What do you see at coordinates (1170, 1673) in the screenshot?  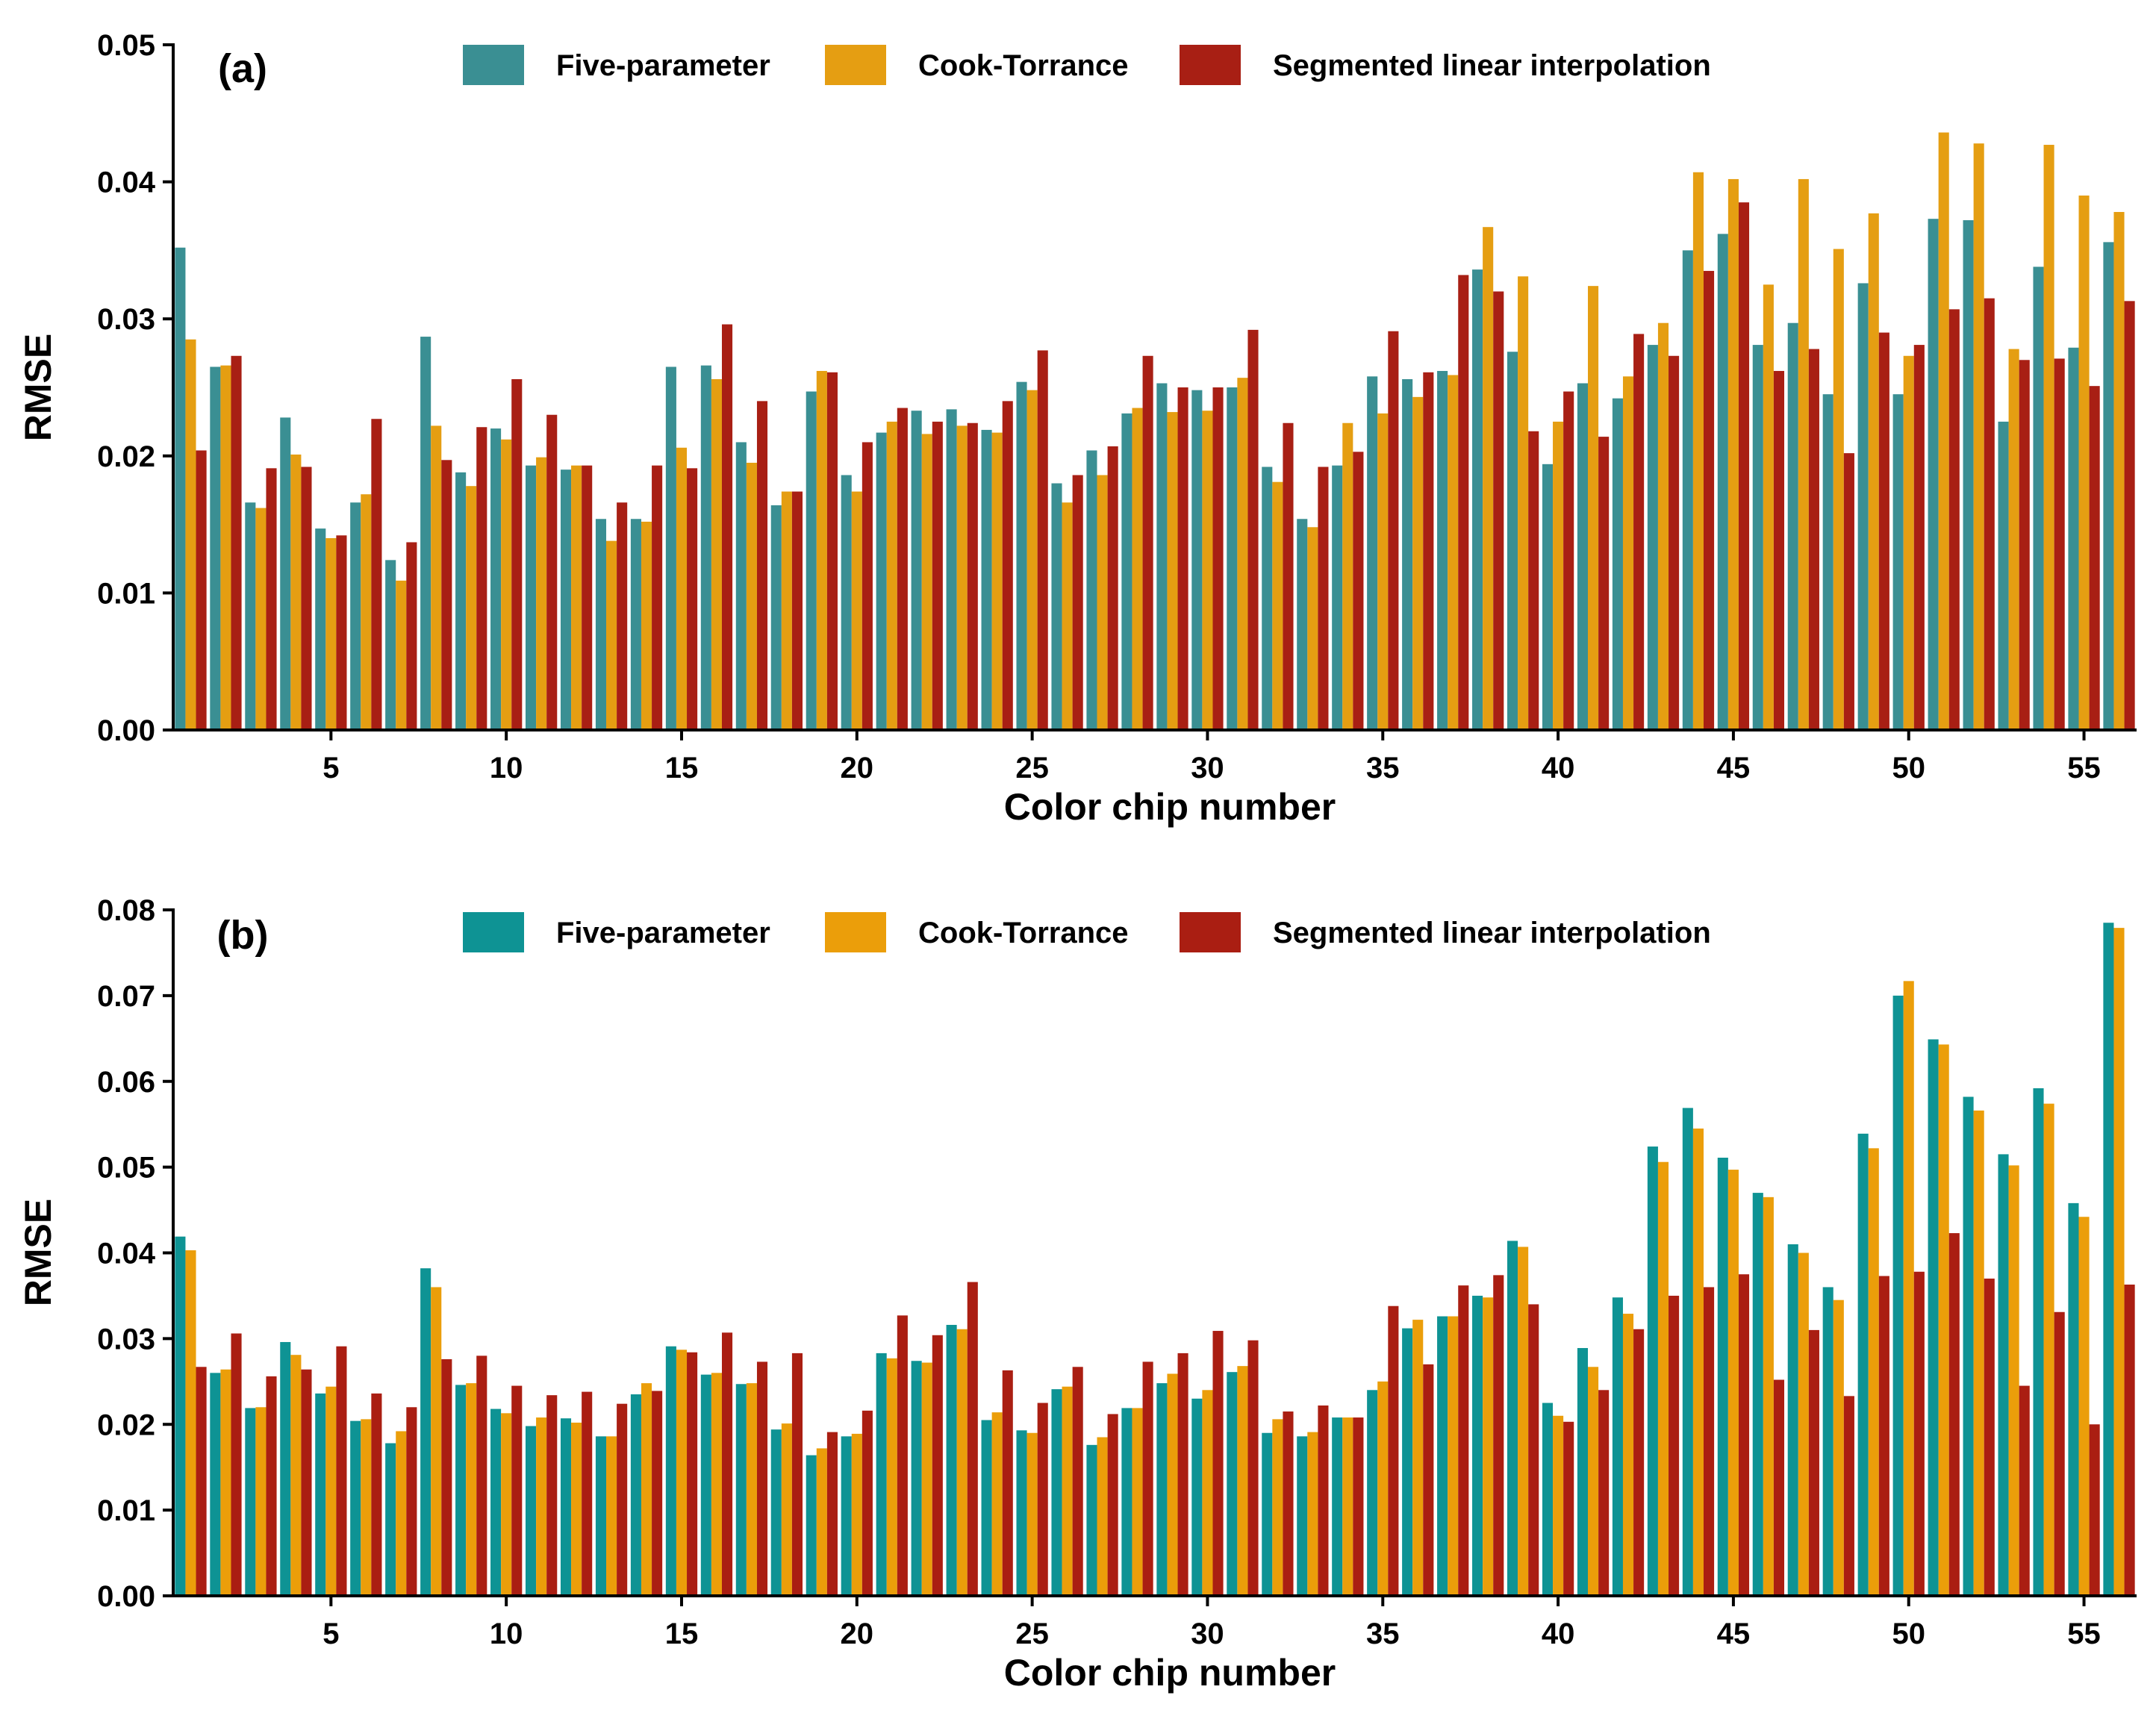 I see `x-axis-title: Color chip number` at bounding box center [1170, 1673].